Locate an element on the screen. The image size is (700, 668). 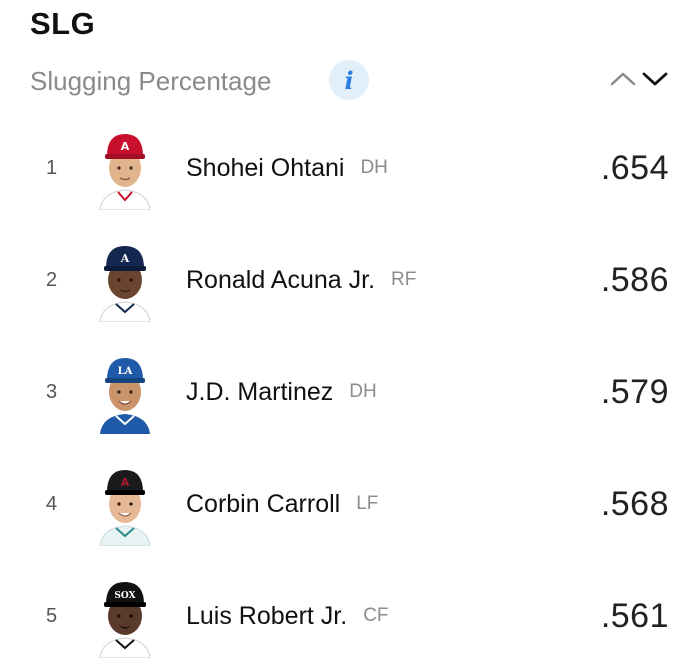
stat-value: .579 is located at coordinates (634, 391).